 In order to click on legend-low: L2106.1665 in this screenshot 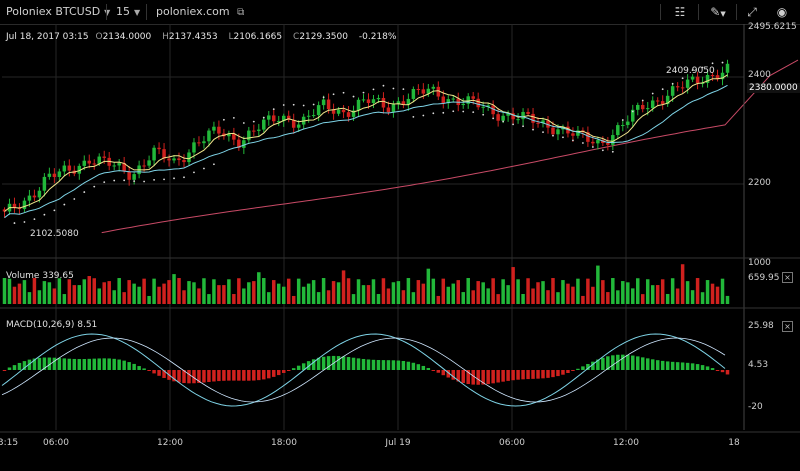, I will do `click(257, 37)`.